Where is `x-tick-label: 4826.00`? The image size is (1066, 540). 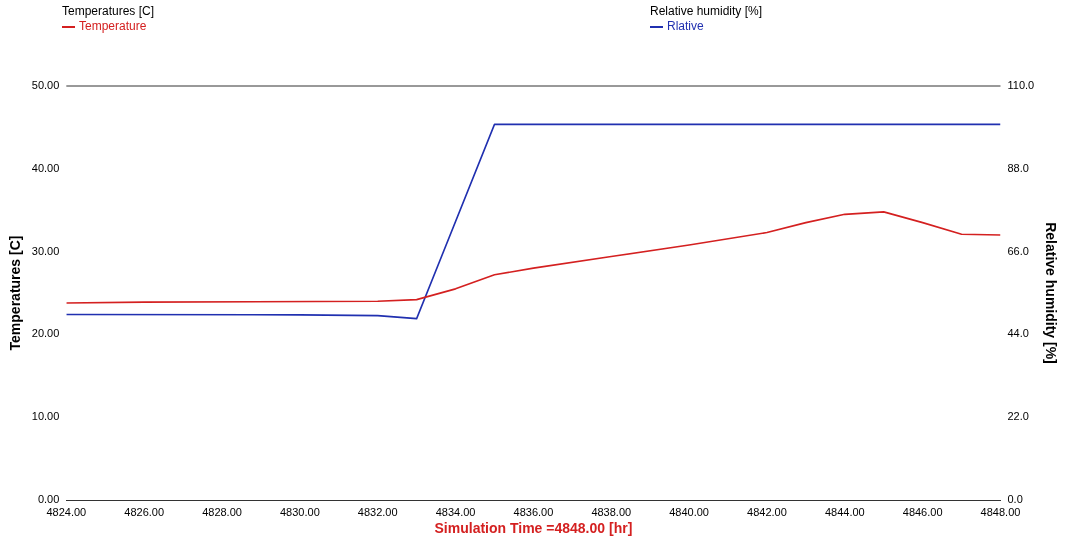
x-tick-label: 4826.00 is located at coordinates (144, 511).